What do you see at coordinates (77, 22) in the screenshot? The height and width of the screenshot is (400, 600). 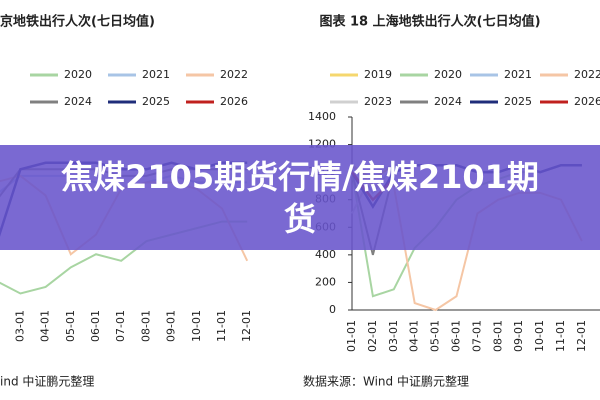 I see `chart-title: 京地铁出行人次(七日均值)` at bounding box center [77, 22].